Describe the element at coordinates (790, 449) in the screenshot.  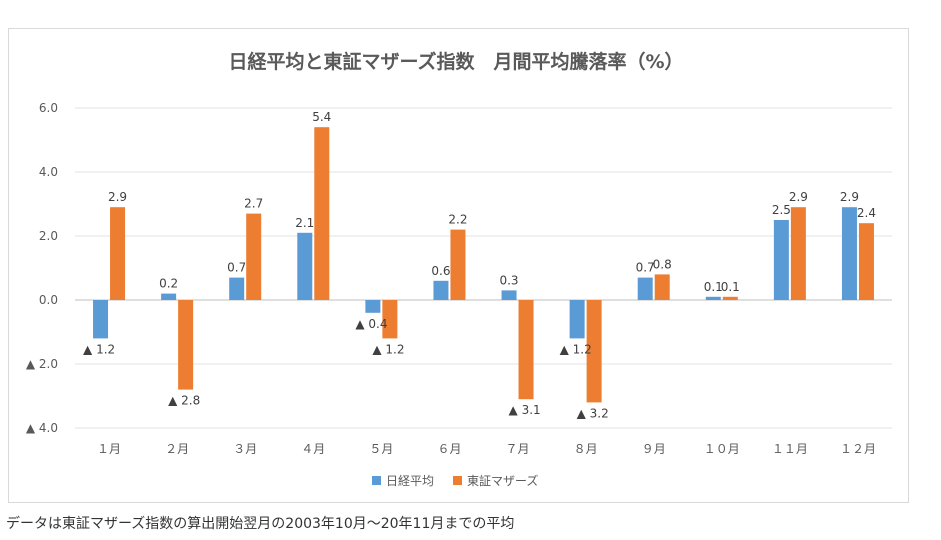
I see `x-tick-label: １１月` at that location.